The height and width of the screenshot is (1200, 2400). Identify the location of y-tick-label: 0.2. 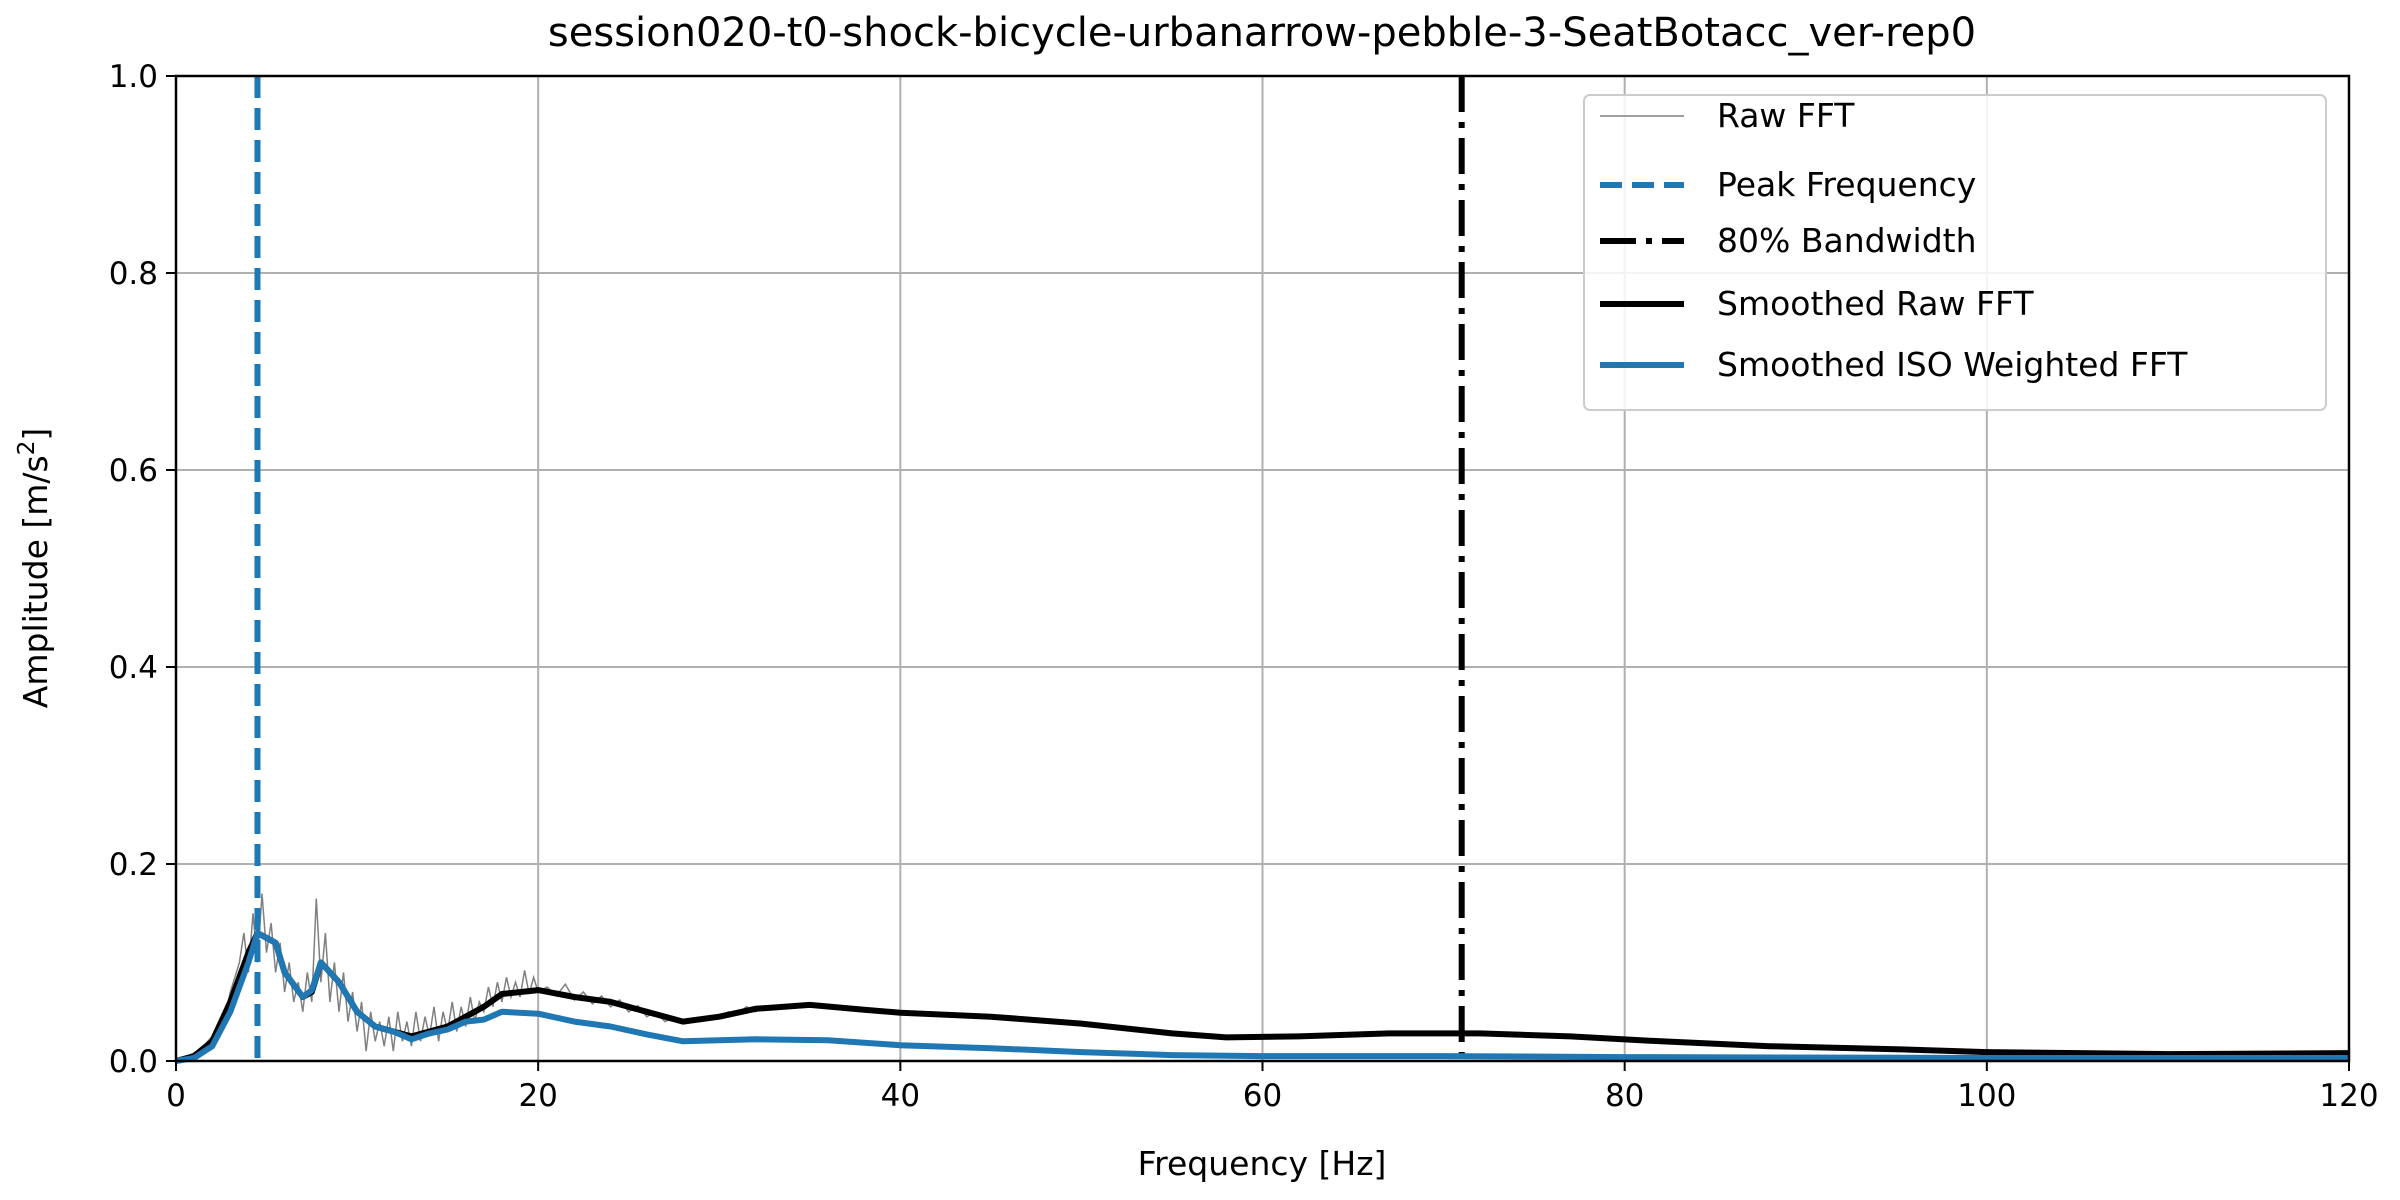
(133, 865).